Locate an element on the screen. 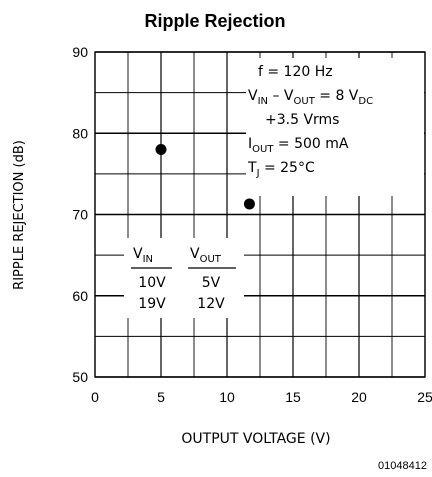  x-tick-label: 15 is located at coordinates (293, 397).